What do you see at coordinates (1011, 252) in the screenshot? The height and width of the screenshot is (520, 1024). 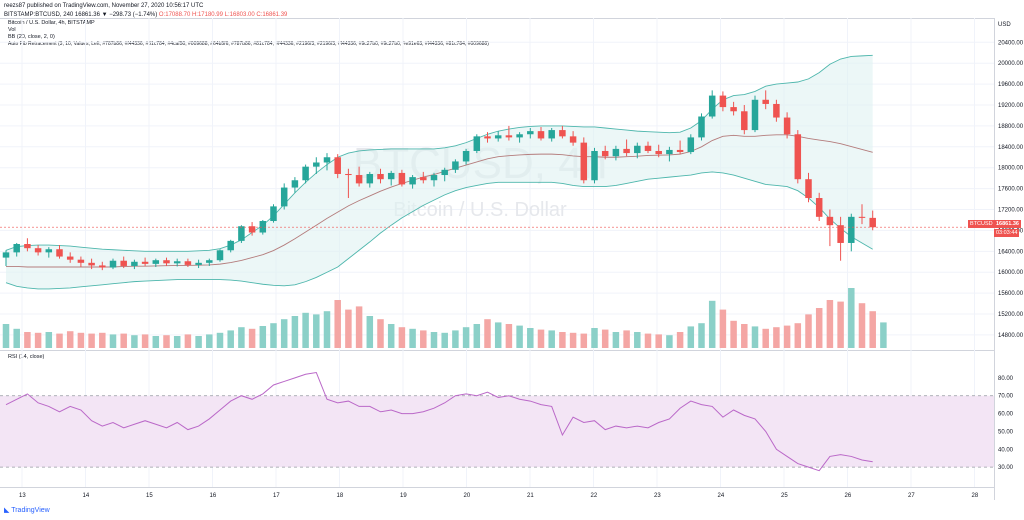 I see `price-tick-label: 16400.00` at bounding box center [1011, 252].